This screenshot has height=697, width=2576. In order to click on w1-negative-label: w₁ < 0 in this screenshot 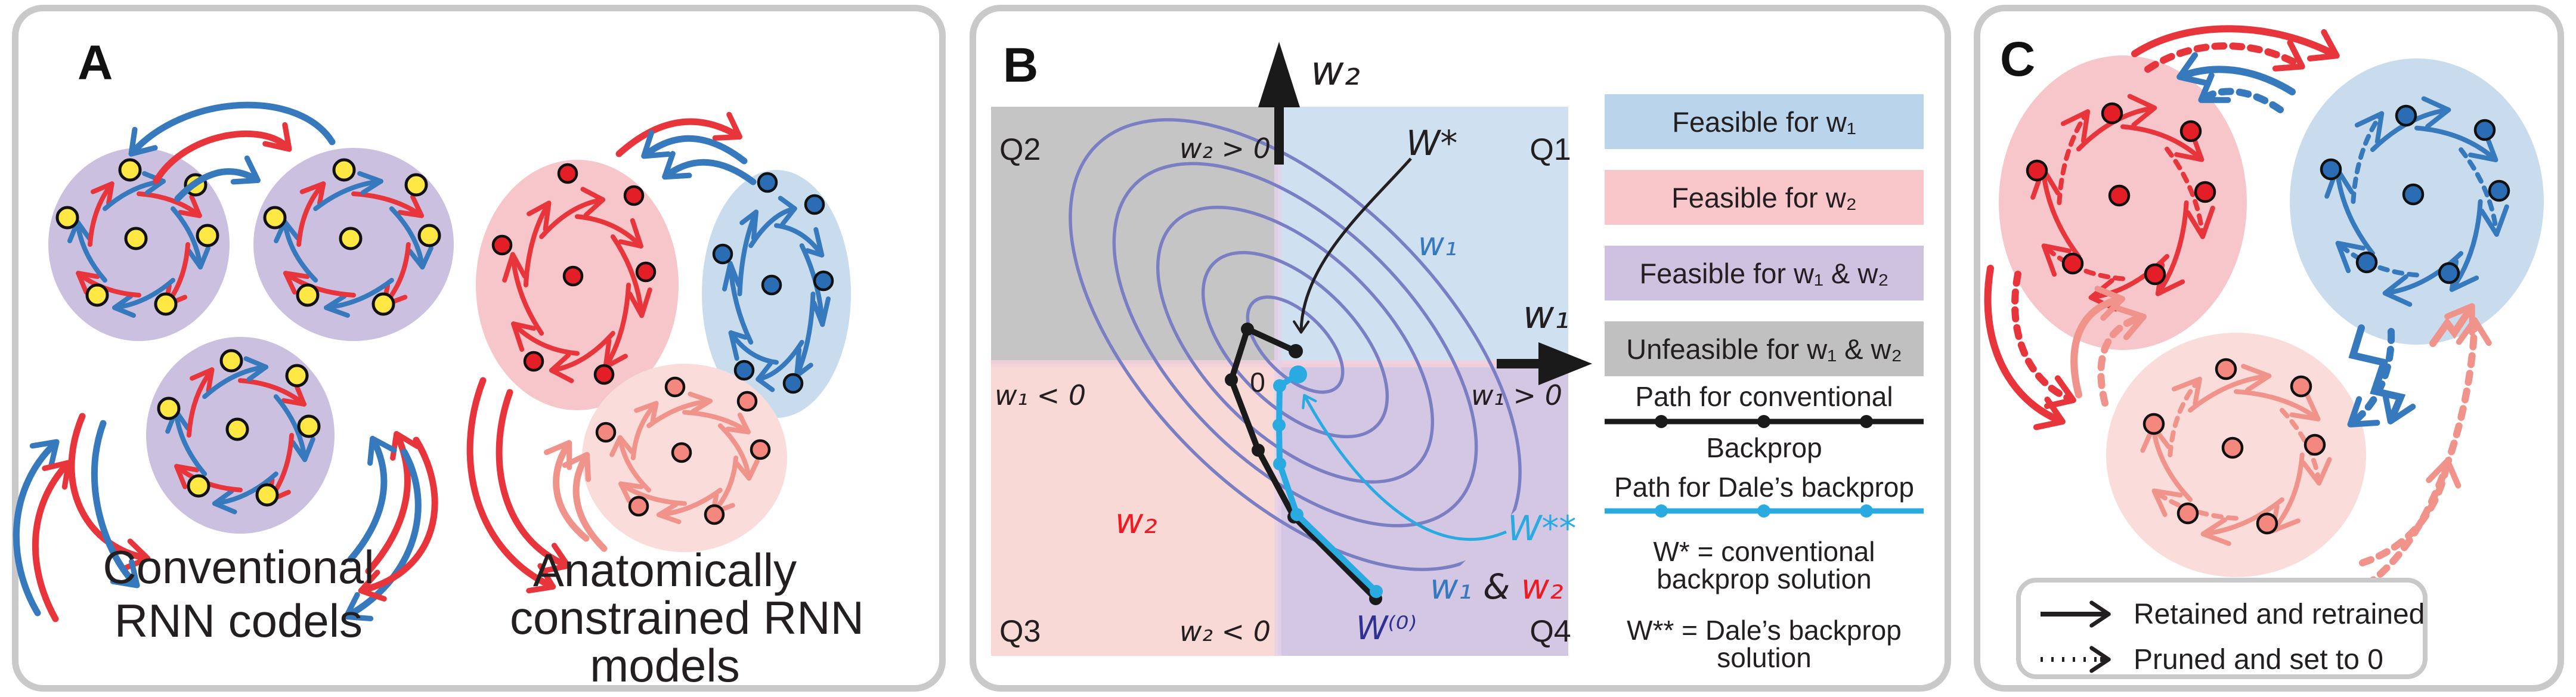, I will do `click(1040, 395)`.